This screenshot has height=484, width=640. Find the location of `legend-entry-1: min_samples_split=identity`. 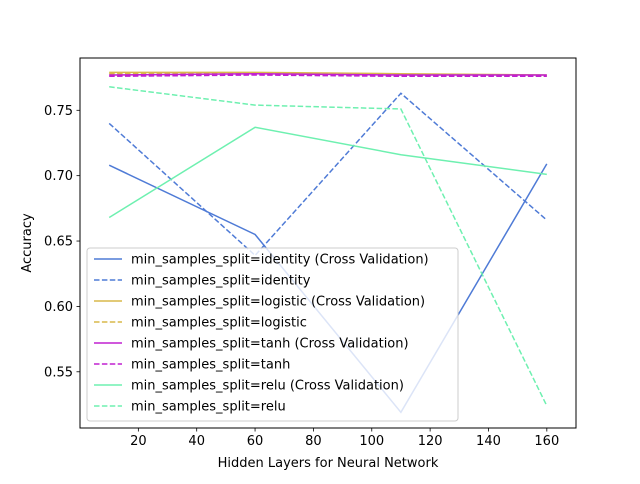

legend-entry-1: min_samples_split=identity is located at coordinates (221, 281).